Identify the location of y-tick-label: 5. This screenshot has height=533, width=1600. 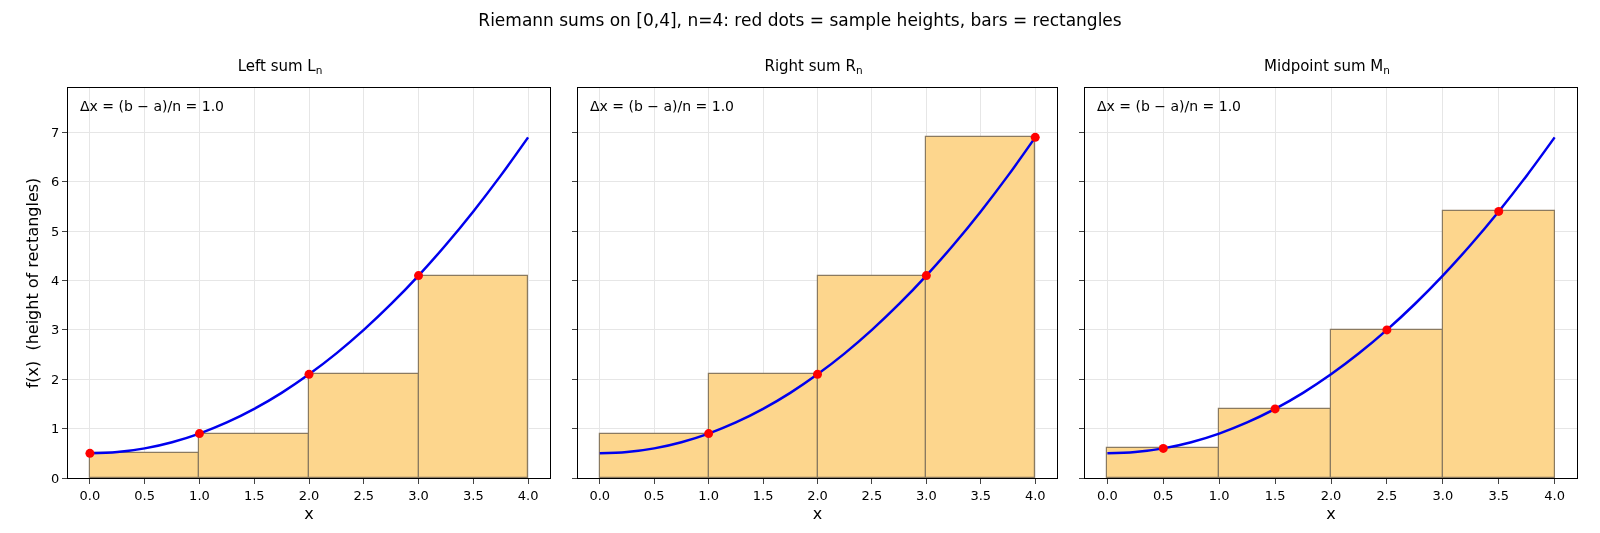
(55, 231).